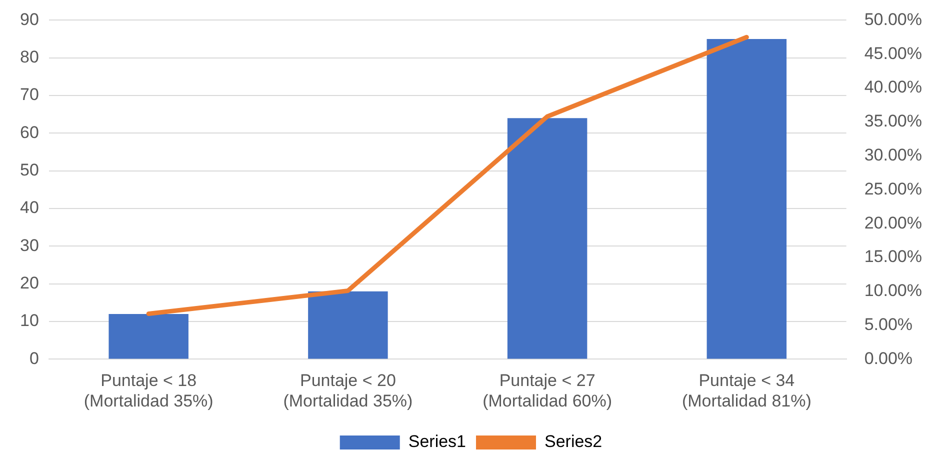  I want to click on y2-tick-label: 20.00%, so click(893, 222).